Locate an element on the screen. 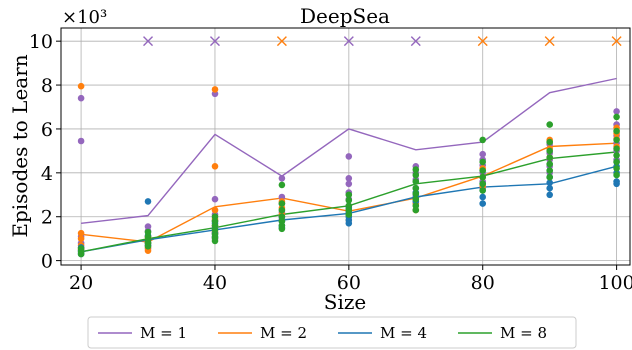 The height and width of the screenshot is (350, 632). legend-box is located at coordinates (332, 332).